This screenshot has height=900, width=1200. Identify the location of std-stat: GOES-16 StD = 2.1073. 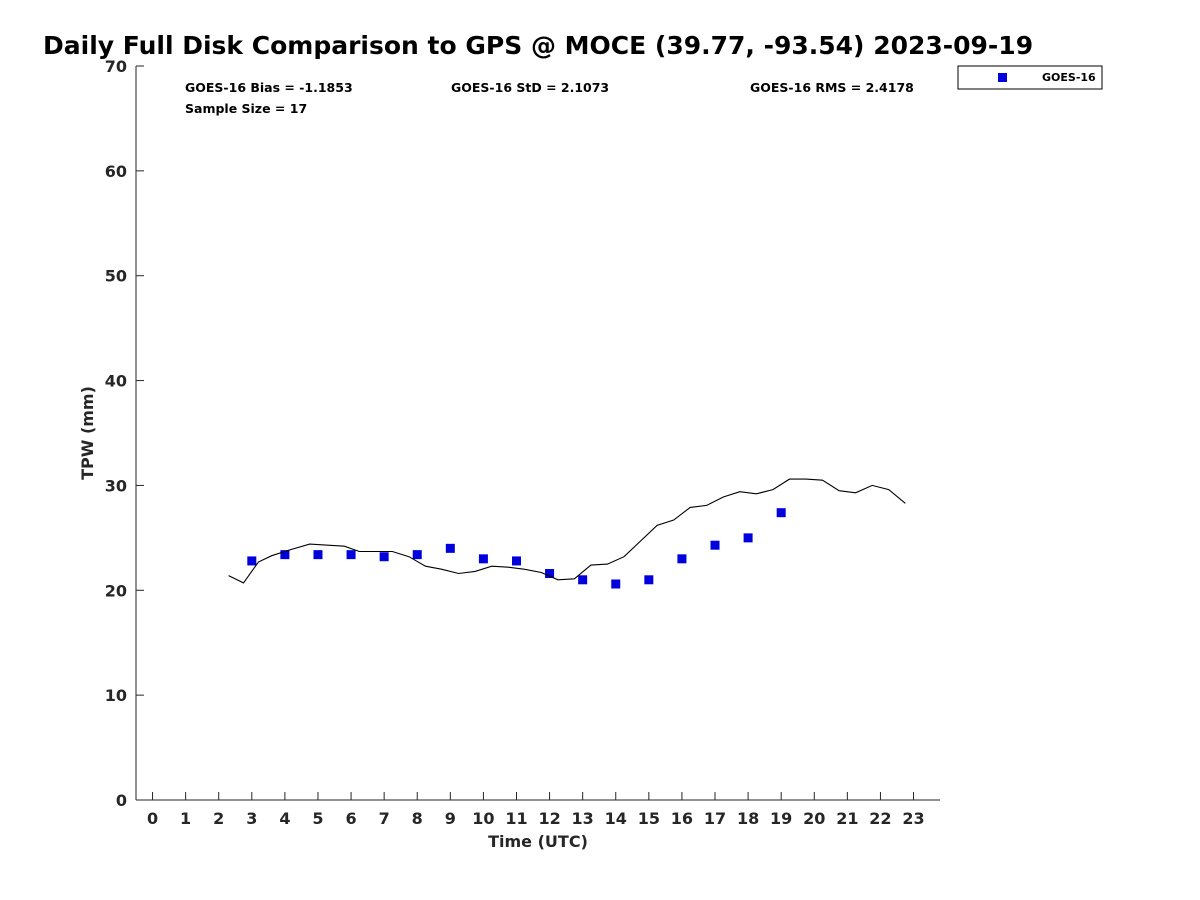
(530, 87).